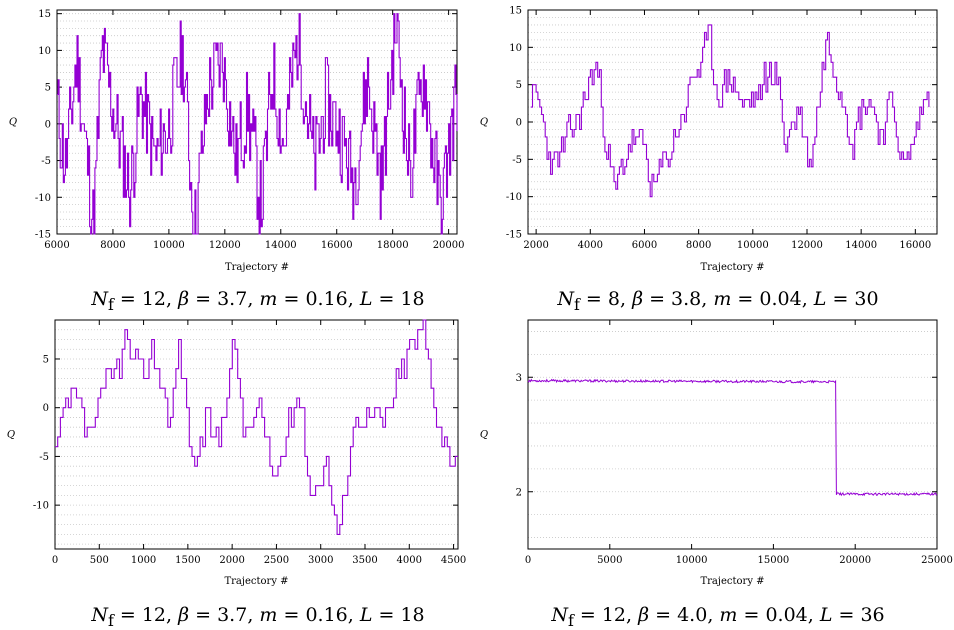  What do you see at coordinates (692, 615) in the screenshot?
I see `caption-beta: 4.0` at bounding box center [692, 615].